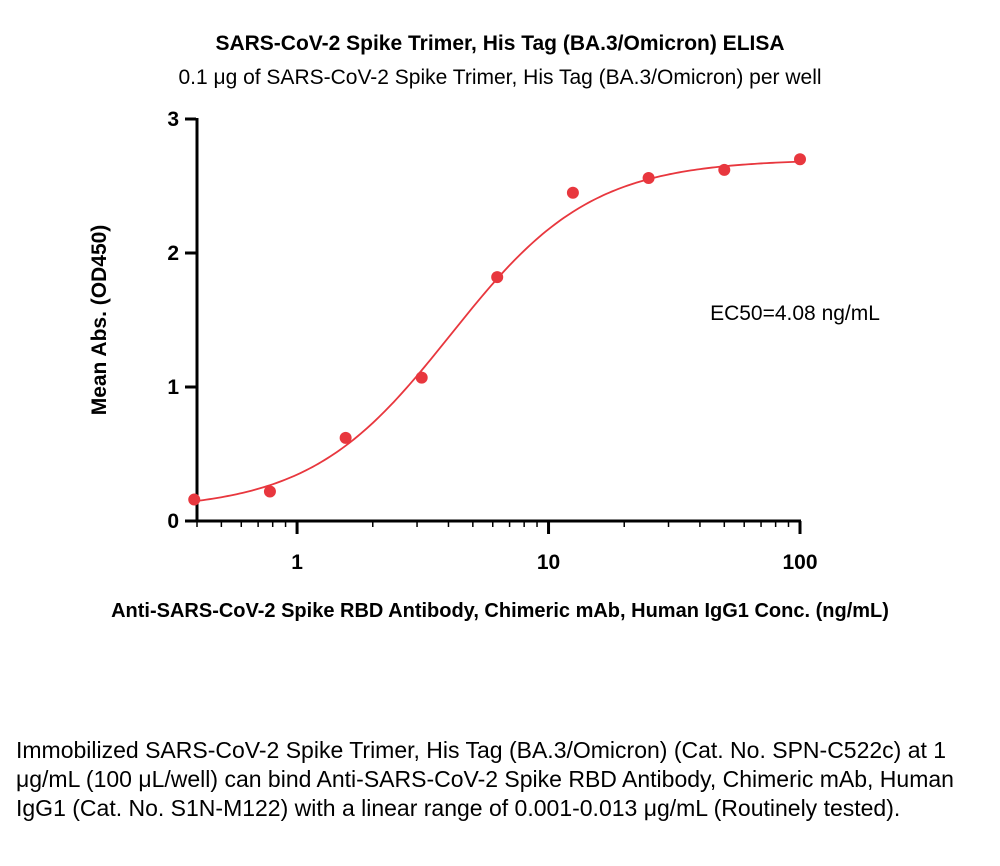 The height and width of the screenshot is (866, 1000). What do you see at coordinates (799, 562) in the screenshot?
I see `x-tick-label: 100` at bounding box center [799, 562].